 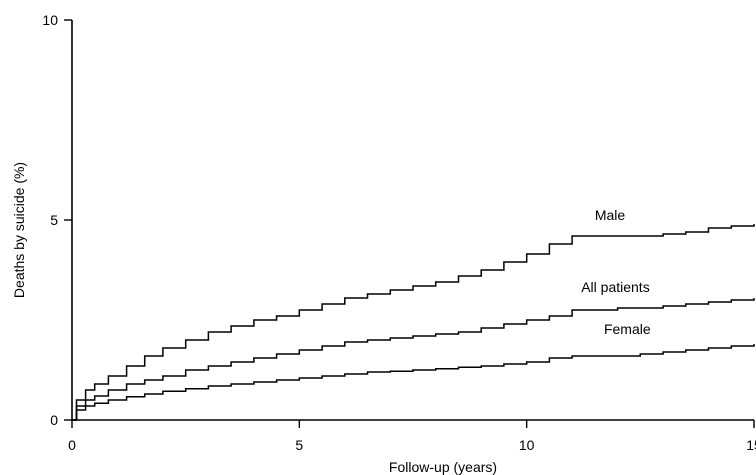 What do you see at coordinates (412, 436) in the screenshot?
I see `x-ticks: 0 5 10 15` at bounding box center [412, 436].